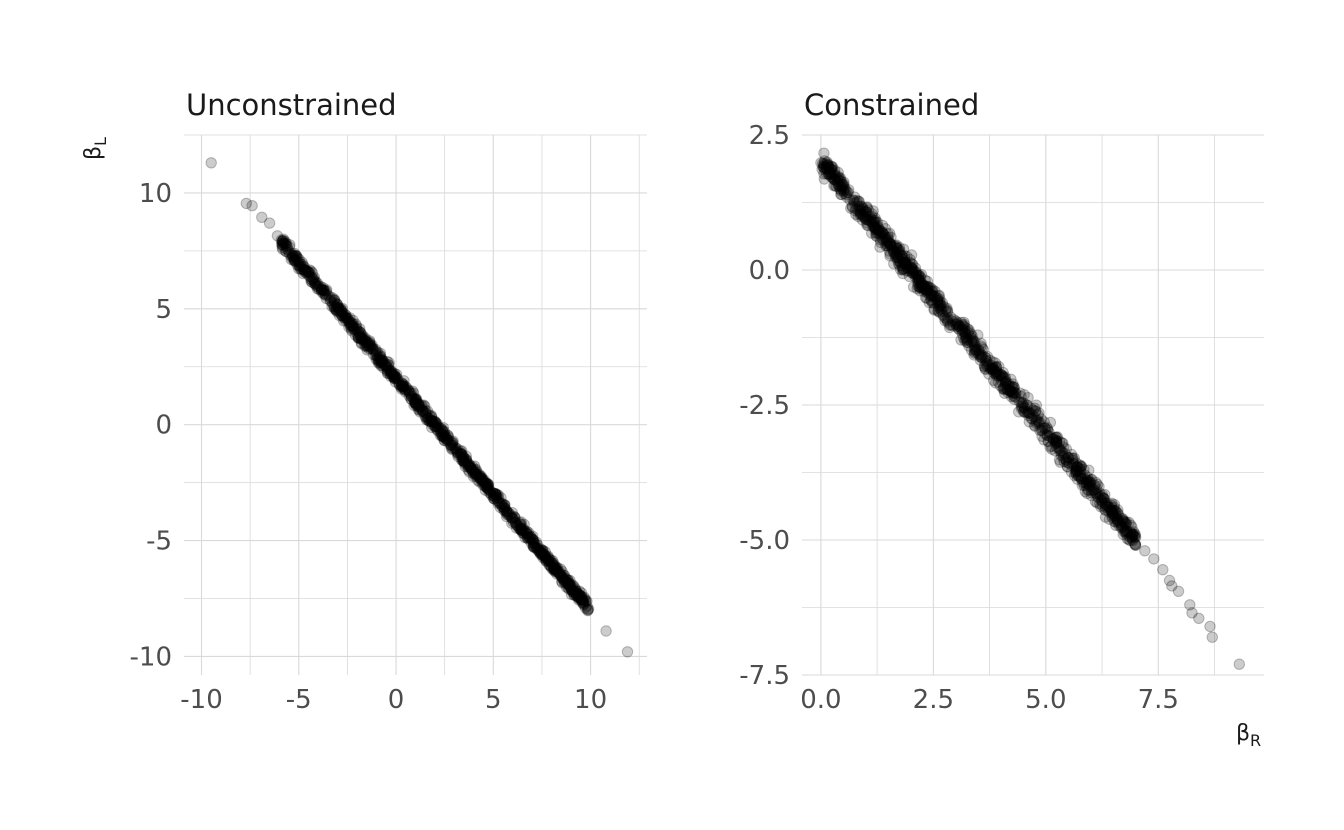 The image size is (1344, 830). What do you see at coordinates (151, 657) in the screenshot?
I see `y-tick-label: -10` at bounding box center [151, 657].